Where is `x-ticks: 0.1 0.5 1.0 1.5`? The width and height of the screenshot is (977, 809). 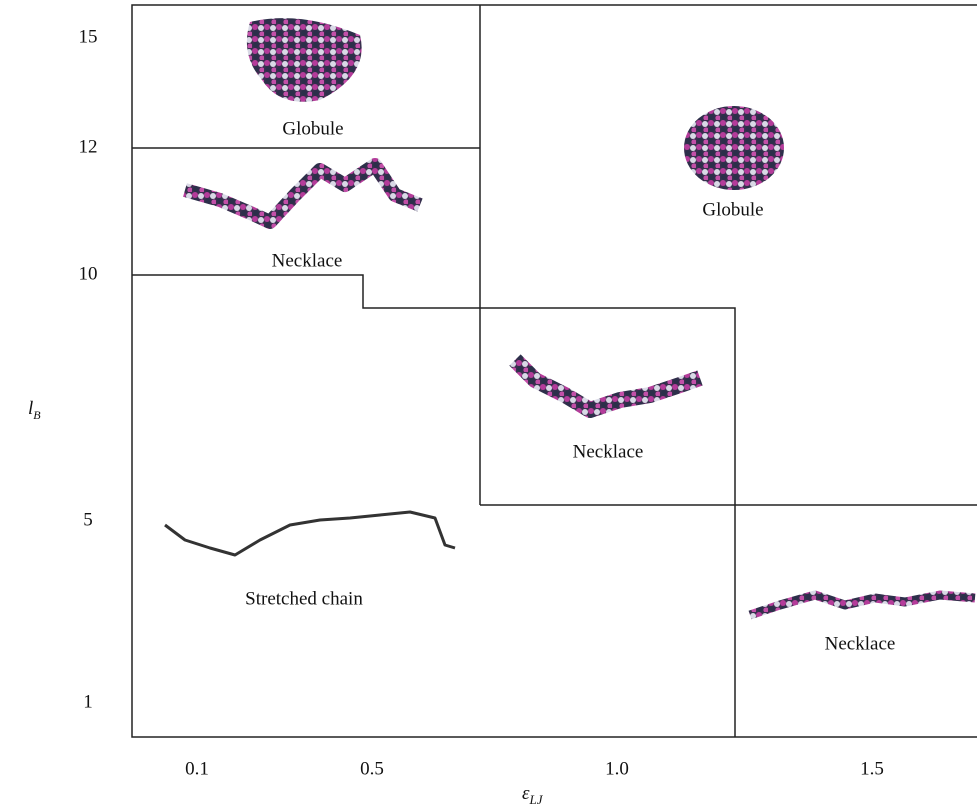
x-ticks: 0.1 0.5 1.0 1.5 is located at coordinates (534, 768).